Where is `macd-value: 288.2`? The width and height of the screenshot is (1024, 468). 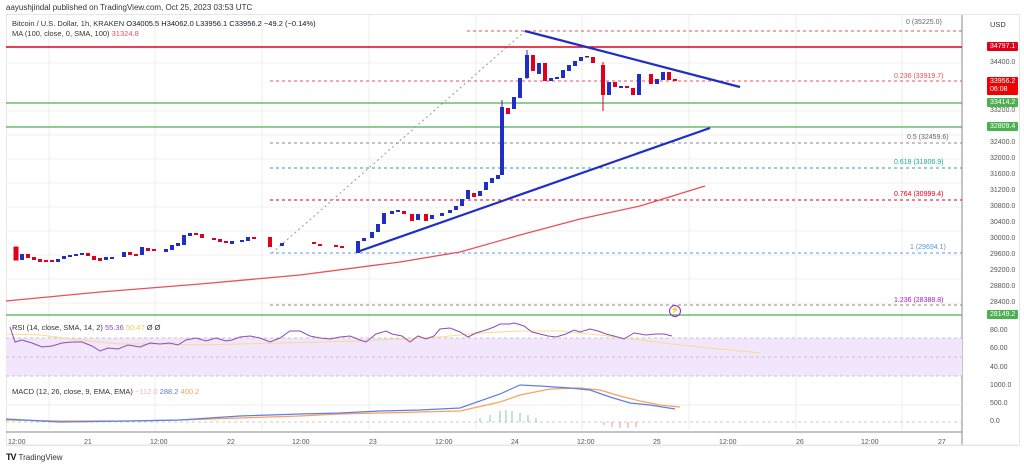
macd-value: 288.2 is located at coordinates (169, 391).